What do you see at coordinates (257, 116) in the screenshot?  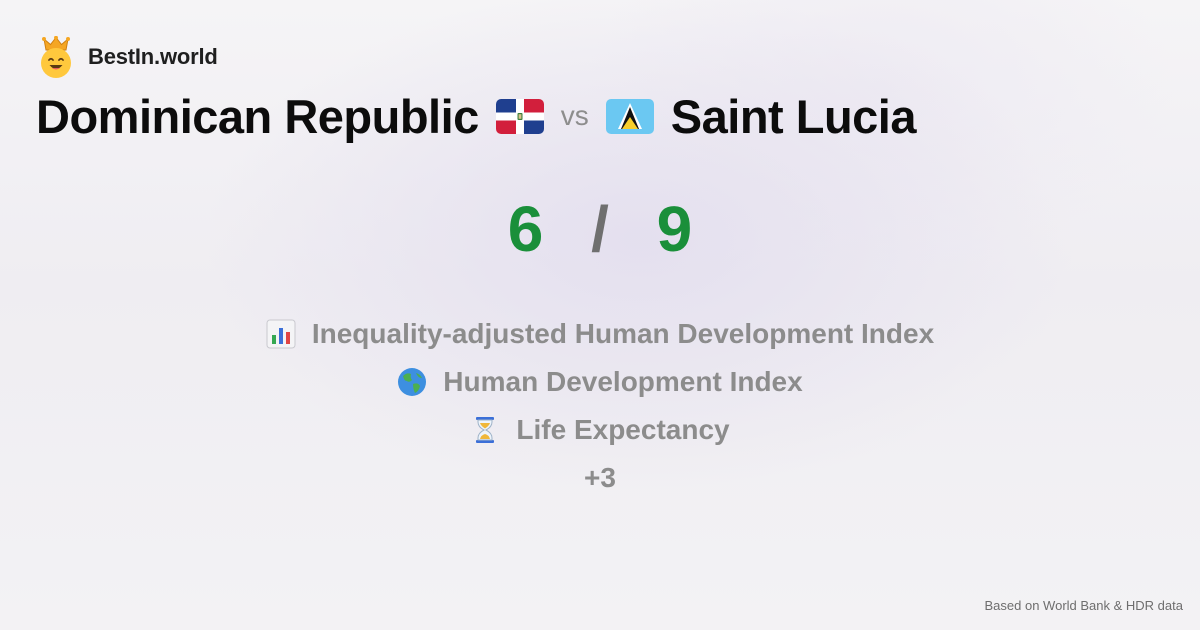 I see `left-country-name: Dominican Republic` at bounding box center [257, 116].